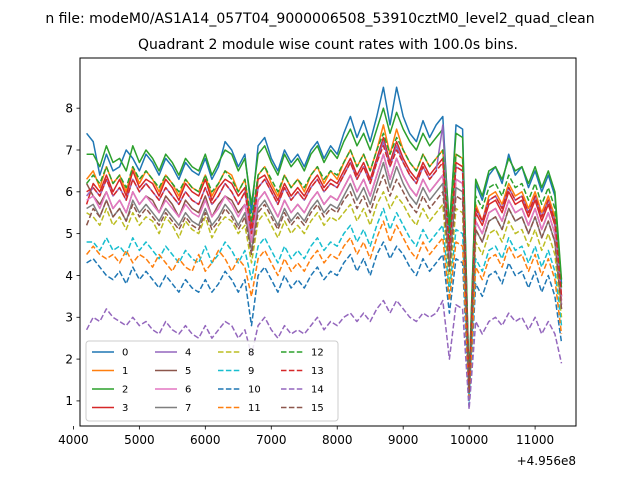 The width and height of the screenshot is (640, 480). Describe the element at coordinates (271, 440) in the screenshot. I see `x-tick-label: 7000` at that location.